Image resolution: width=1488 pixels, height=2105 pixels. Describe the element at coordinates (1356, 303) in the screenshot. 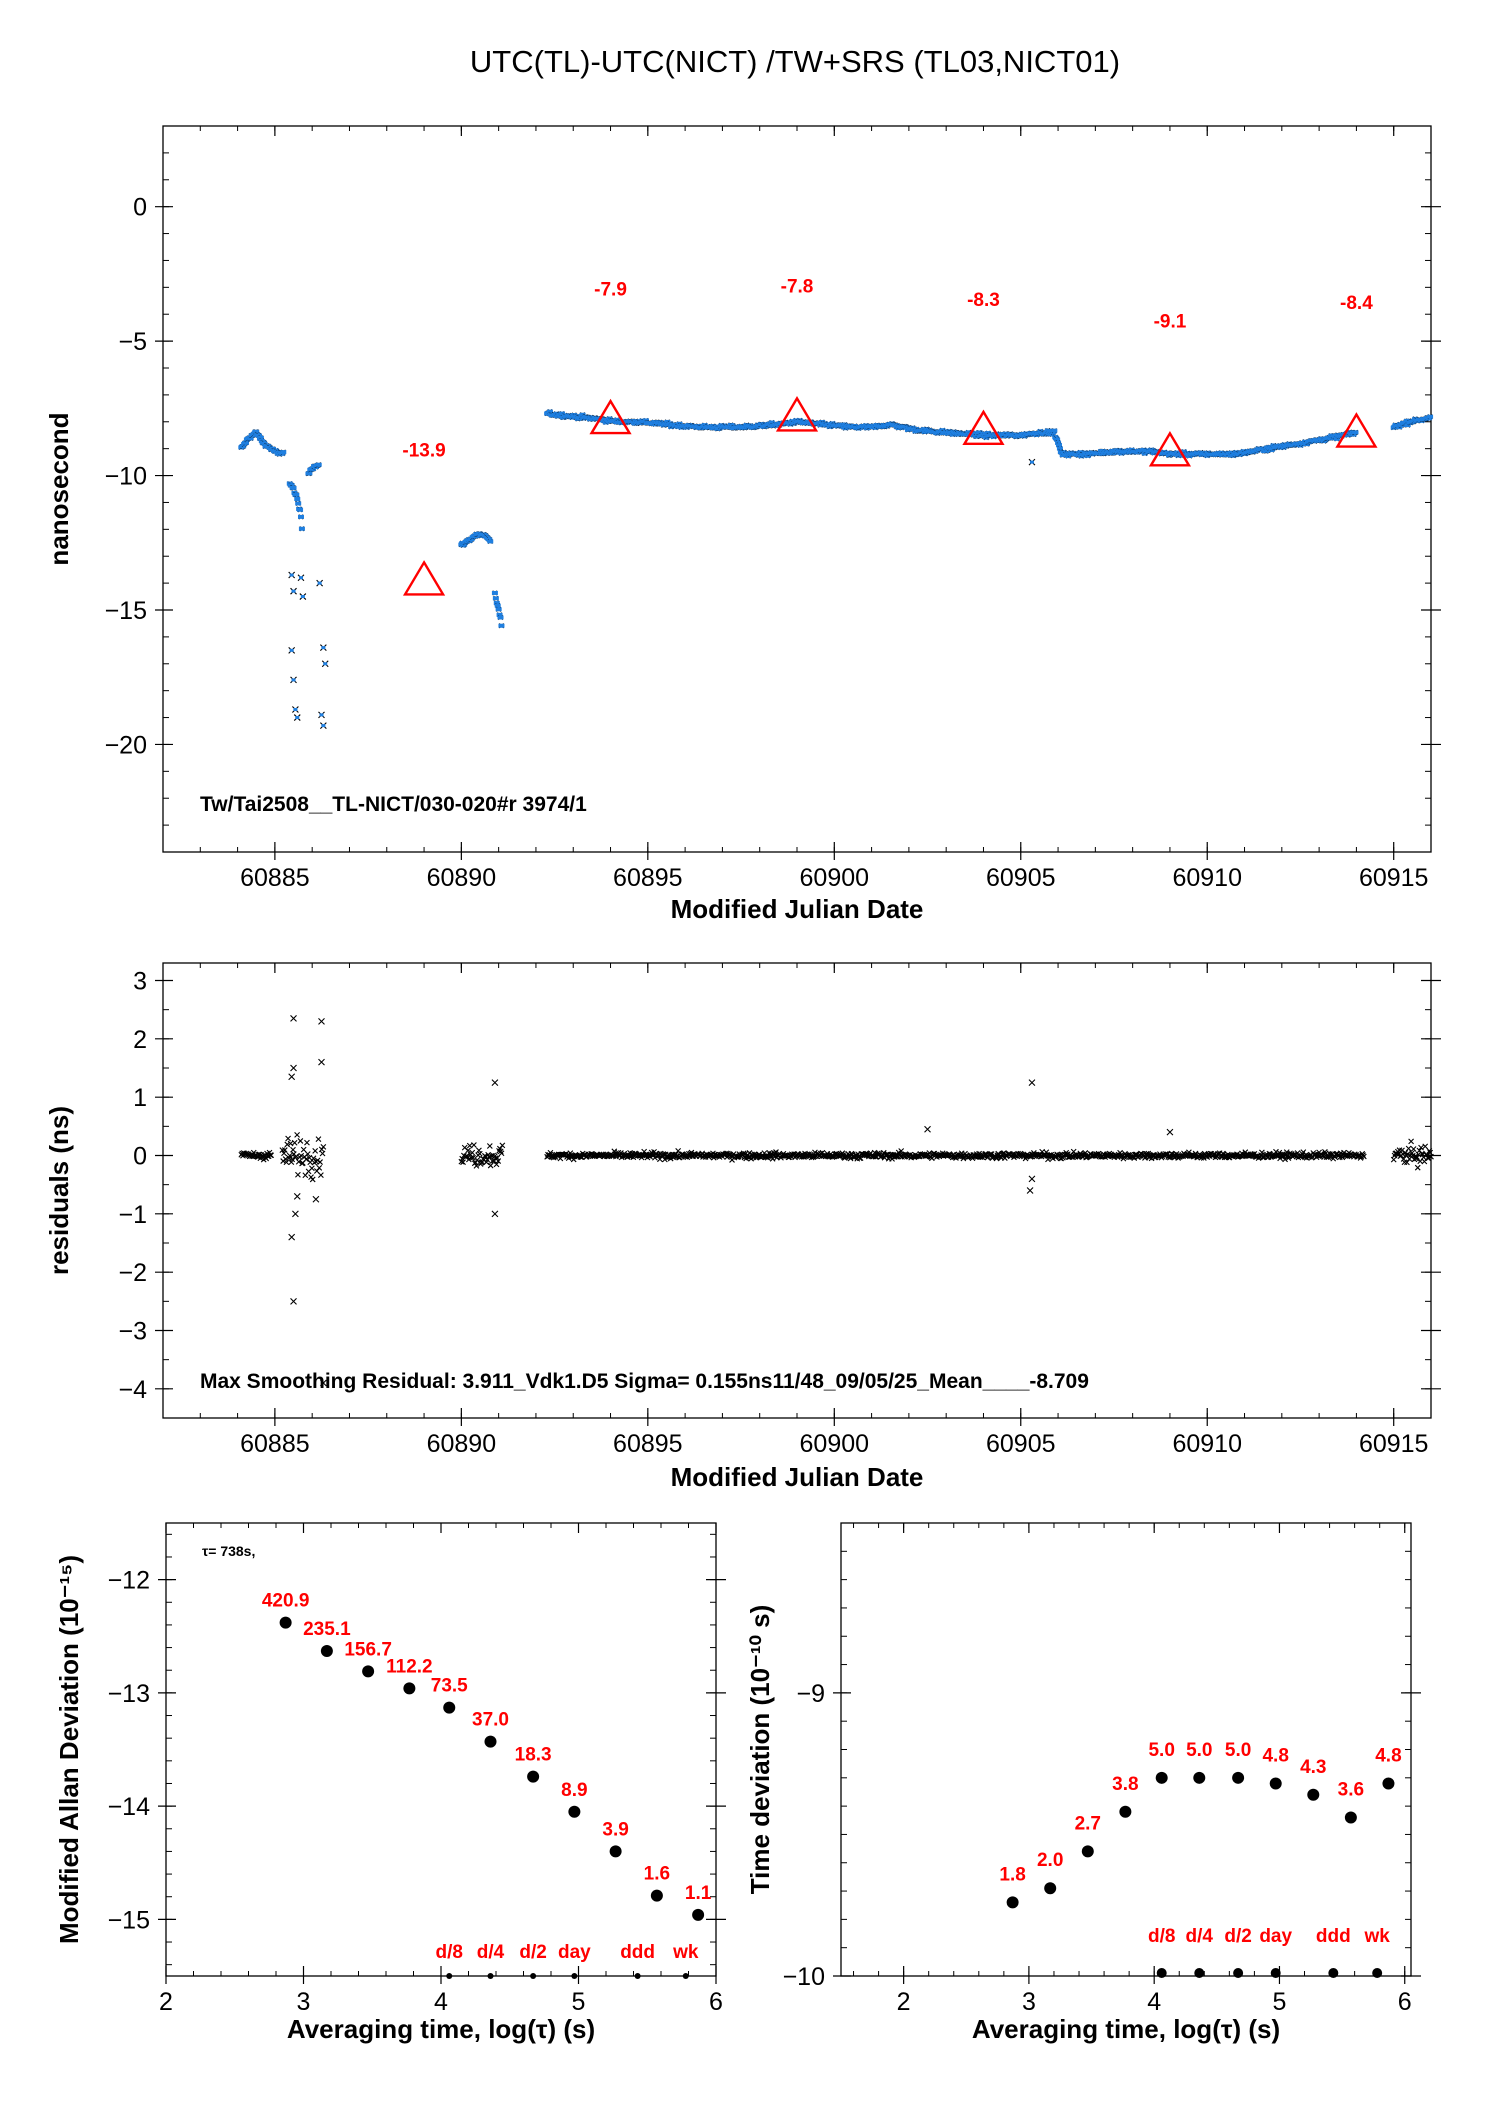

I see `marker-value-label: -8.4` at that location.